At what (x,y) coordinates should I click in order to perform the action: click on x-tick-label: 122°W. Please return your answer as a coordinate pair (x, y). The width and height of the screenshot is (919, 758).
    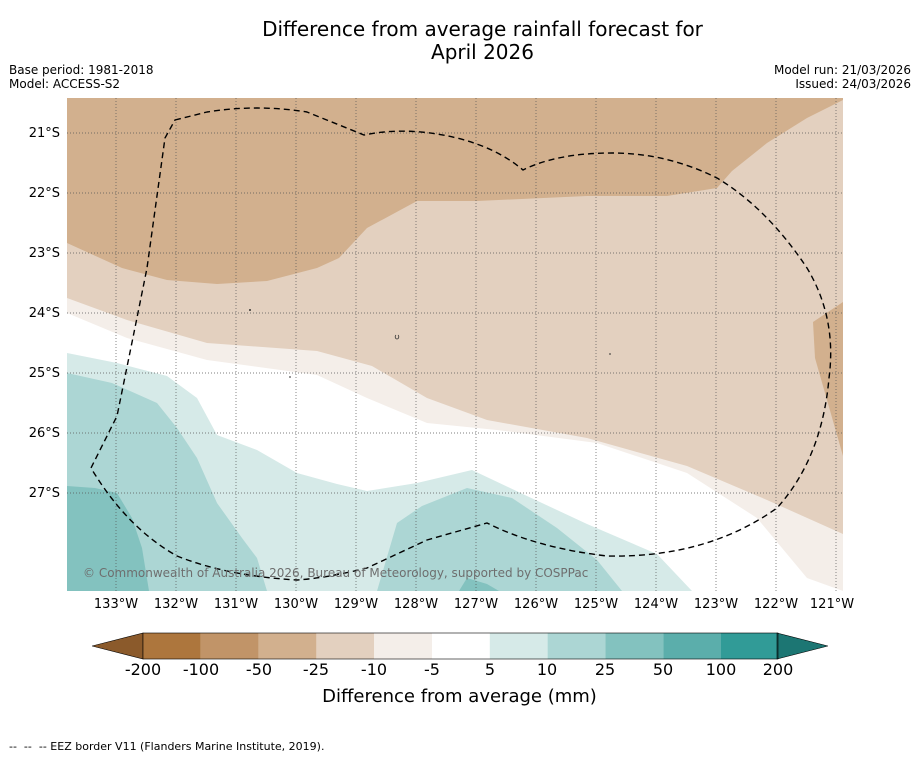
    Looking at the image, I should click on (776, 604).